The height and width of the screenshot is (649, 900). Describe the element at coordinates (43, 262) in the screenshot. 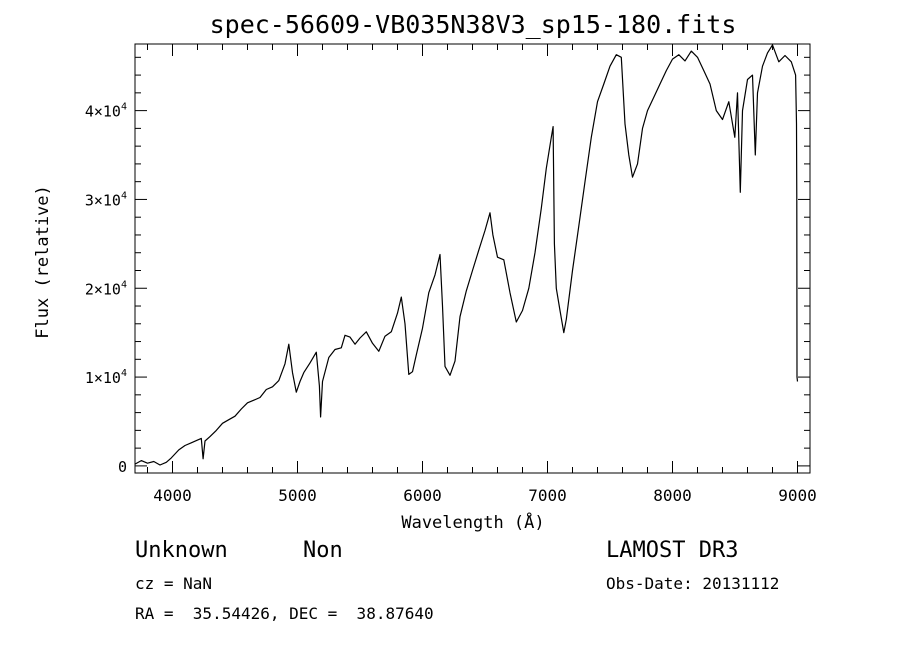

I see `y-axis-label: Flux (relative)` at that location.